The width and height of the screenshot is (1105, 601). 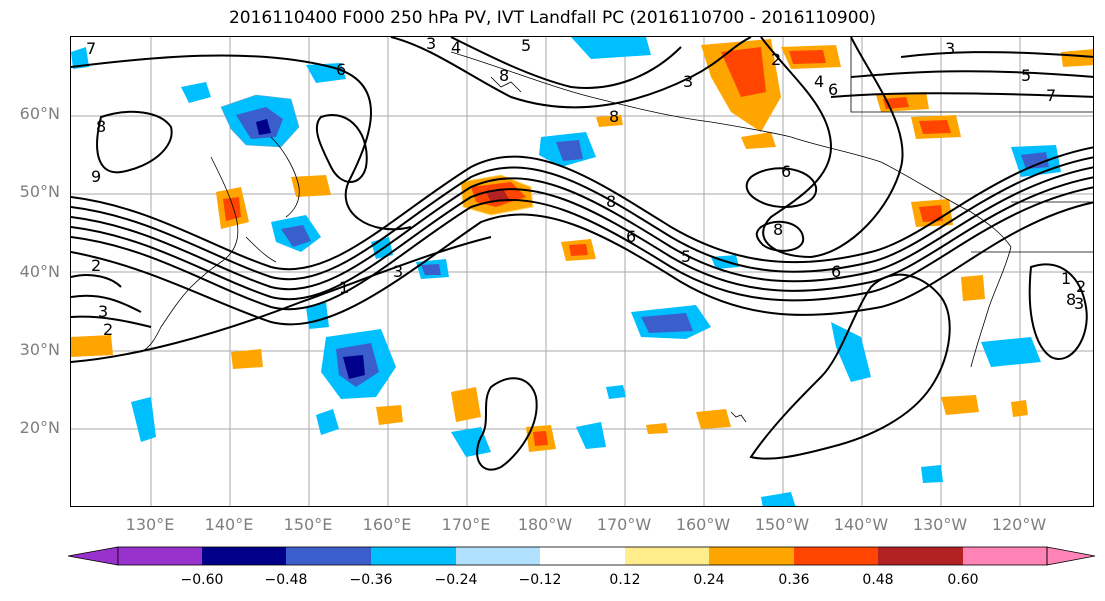 I want to click on contour-label: 9, so click(x=96, y=176).